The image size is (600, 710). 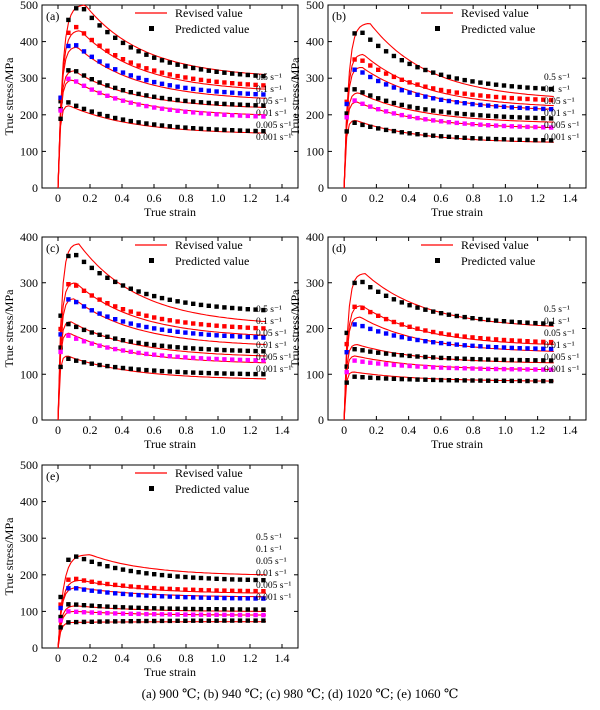 I want to click on strain-rate-label: 0.01 s⁻¹, so click(x=271, y=346).